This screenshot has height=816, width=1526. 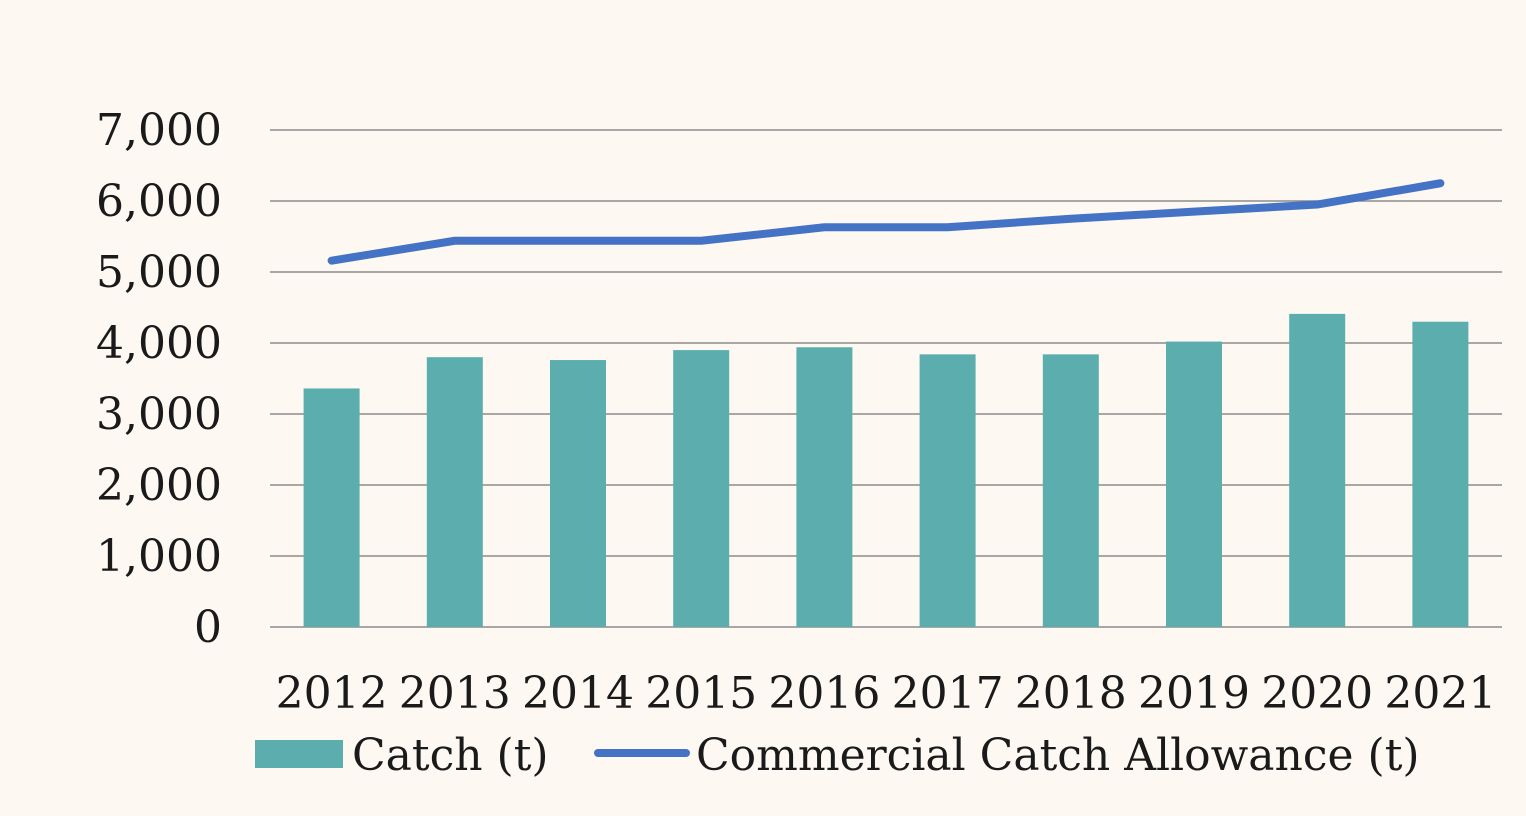 I want to click on bar-catch-2016, so click(x=824, y=487).